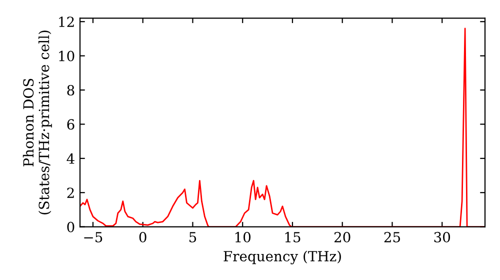 The height and width of the screenshot is (280, 500). What do you see at coordinates (37, 122) in the screenshot?
I see `y-axis-title: Phonon DOS (States/THz·primitive cell)` at bounding box center [37, 122].